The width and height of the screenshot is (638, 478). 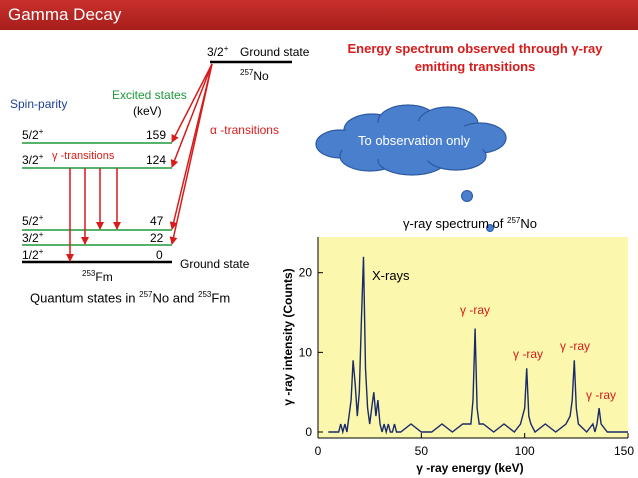 What do you see at coordinates (525, 451) in the screenshot?
I see `x-tick-label: 100` at bounding box center [525, 451].